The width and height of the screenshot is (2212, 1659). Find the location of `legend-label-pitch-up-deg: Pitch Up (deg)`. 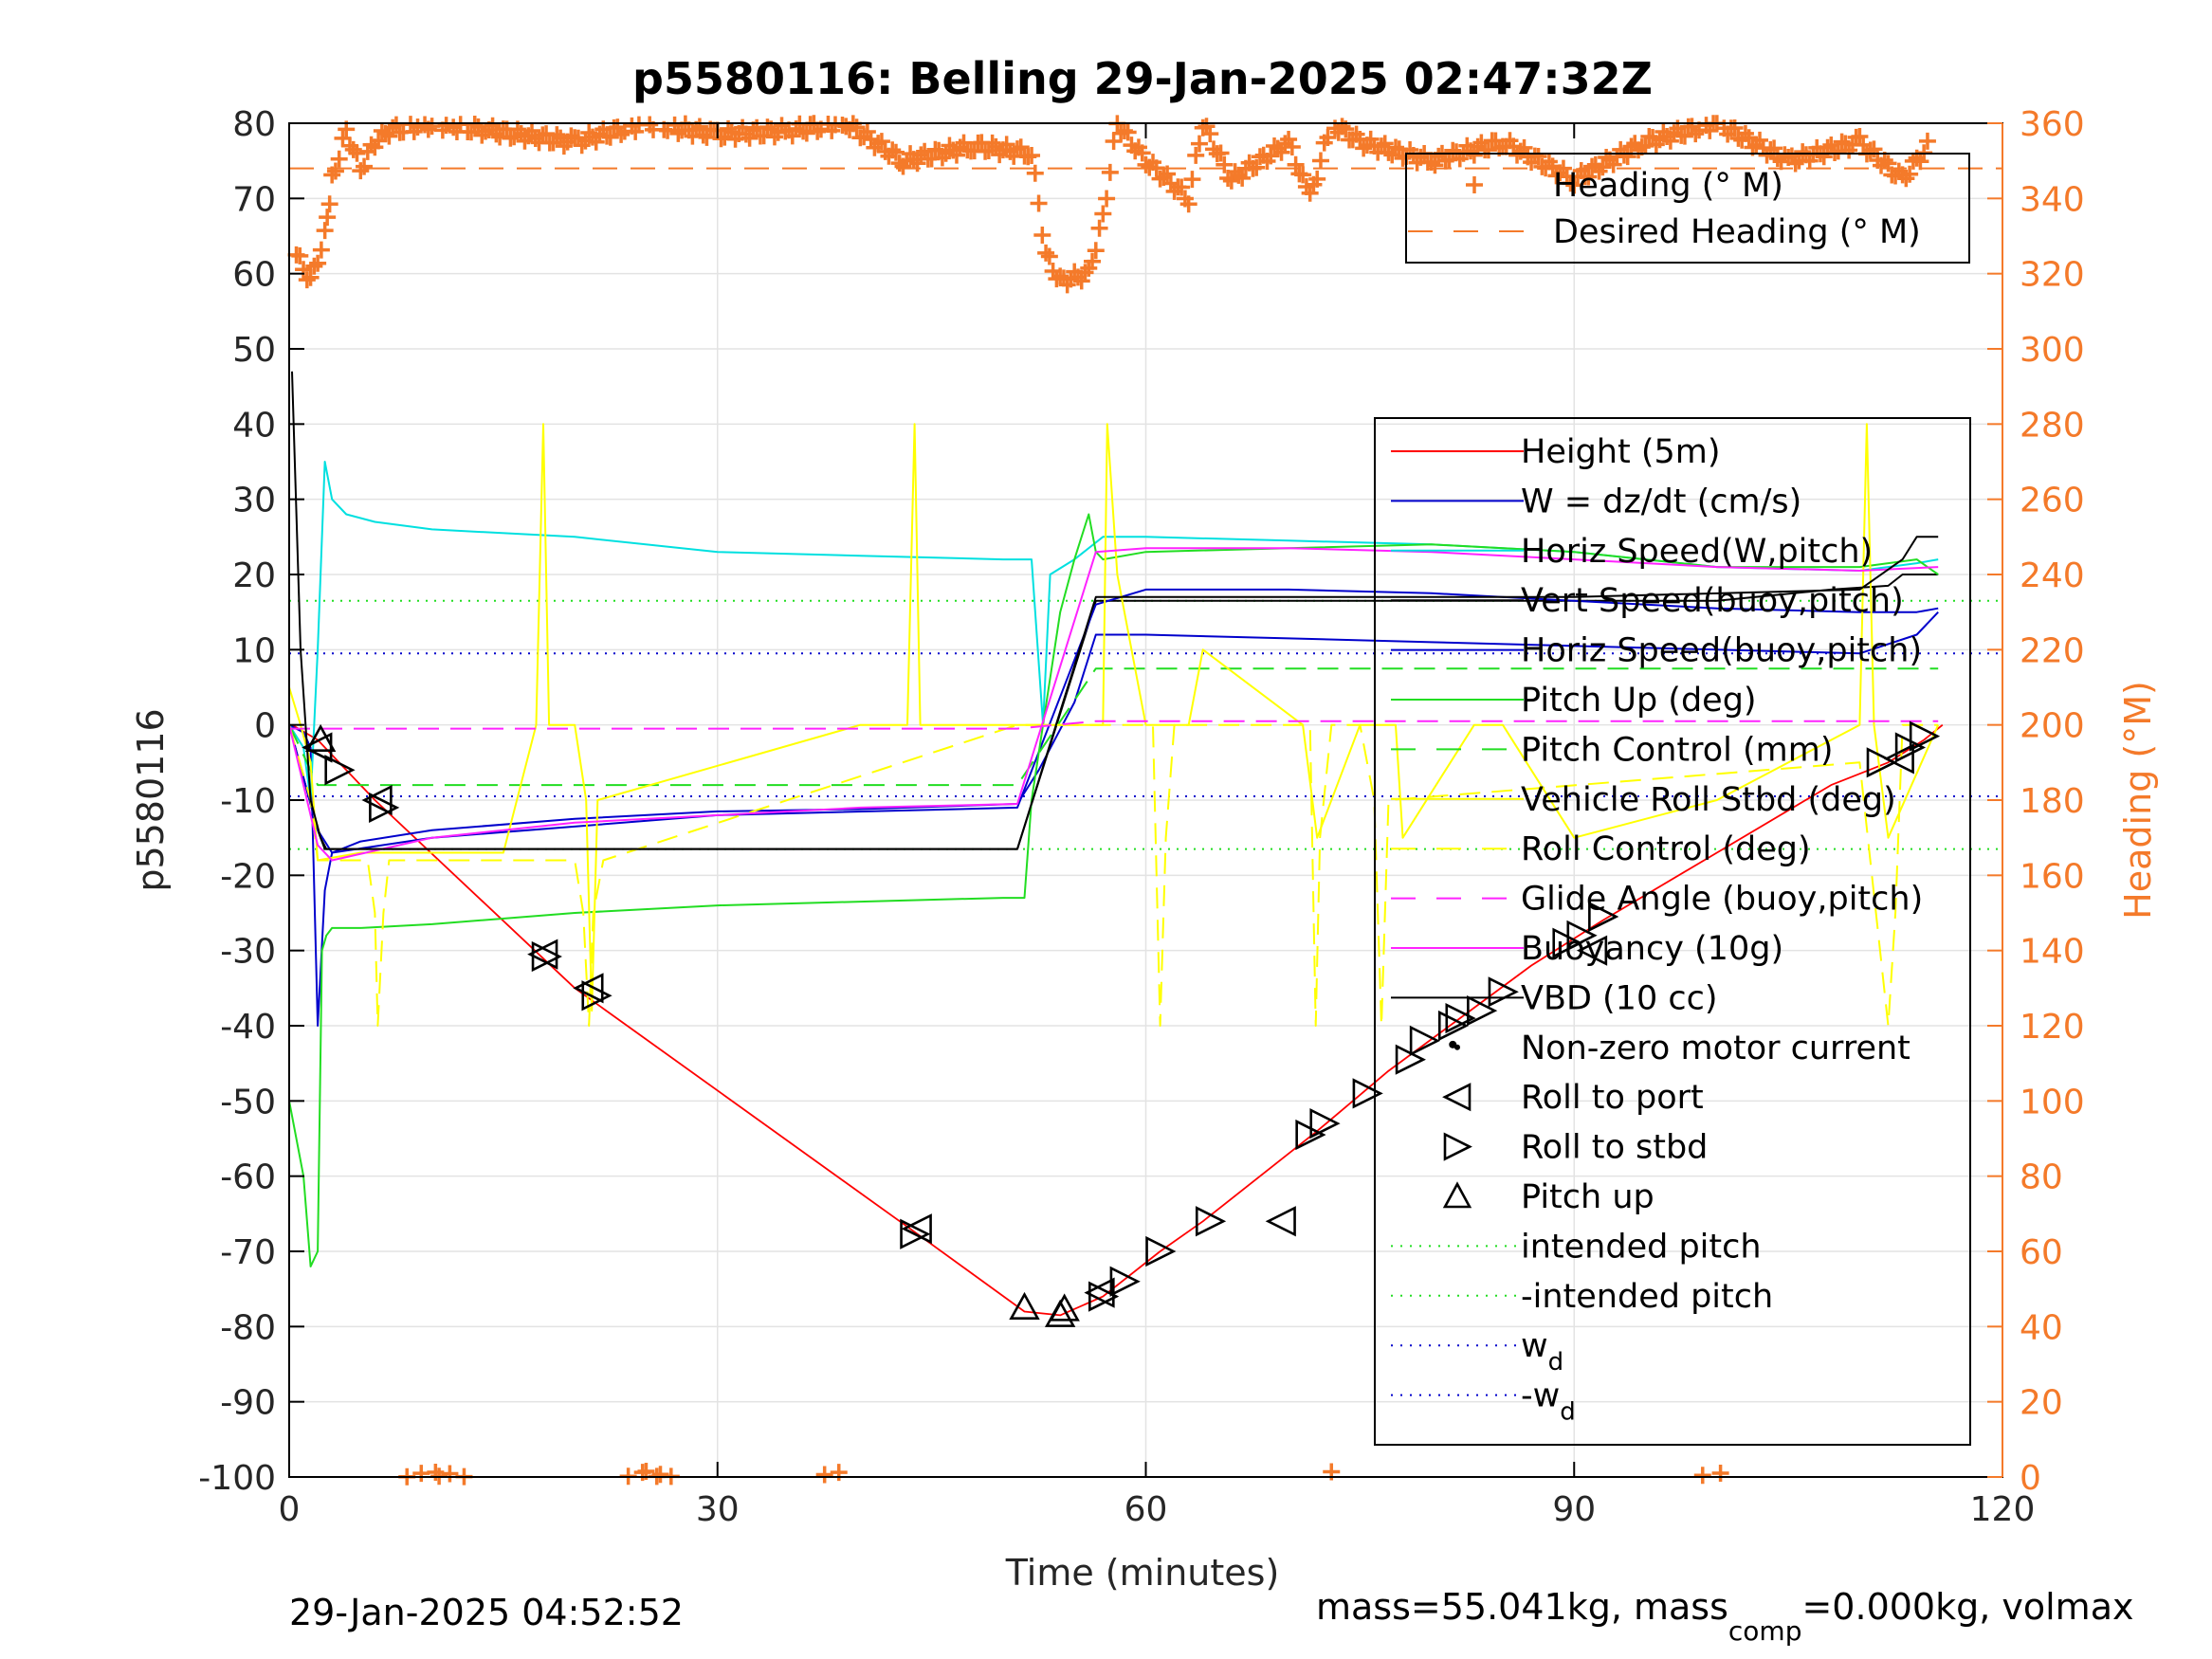

legend-label-pitch-up-deg: Pitch Up (deg) is located at coordinates (1639, 701).